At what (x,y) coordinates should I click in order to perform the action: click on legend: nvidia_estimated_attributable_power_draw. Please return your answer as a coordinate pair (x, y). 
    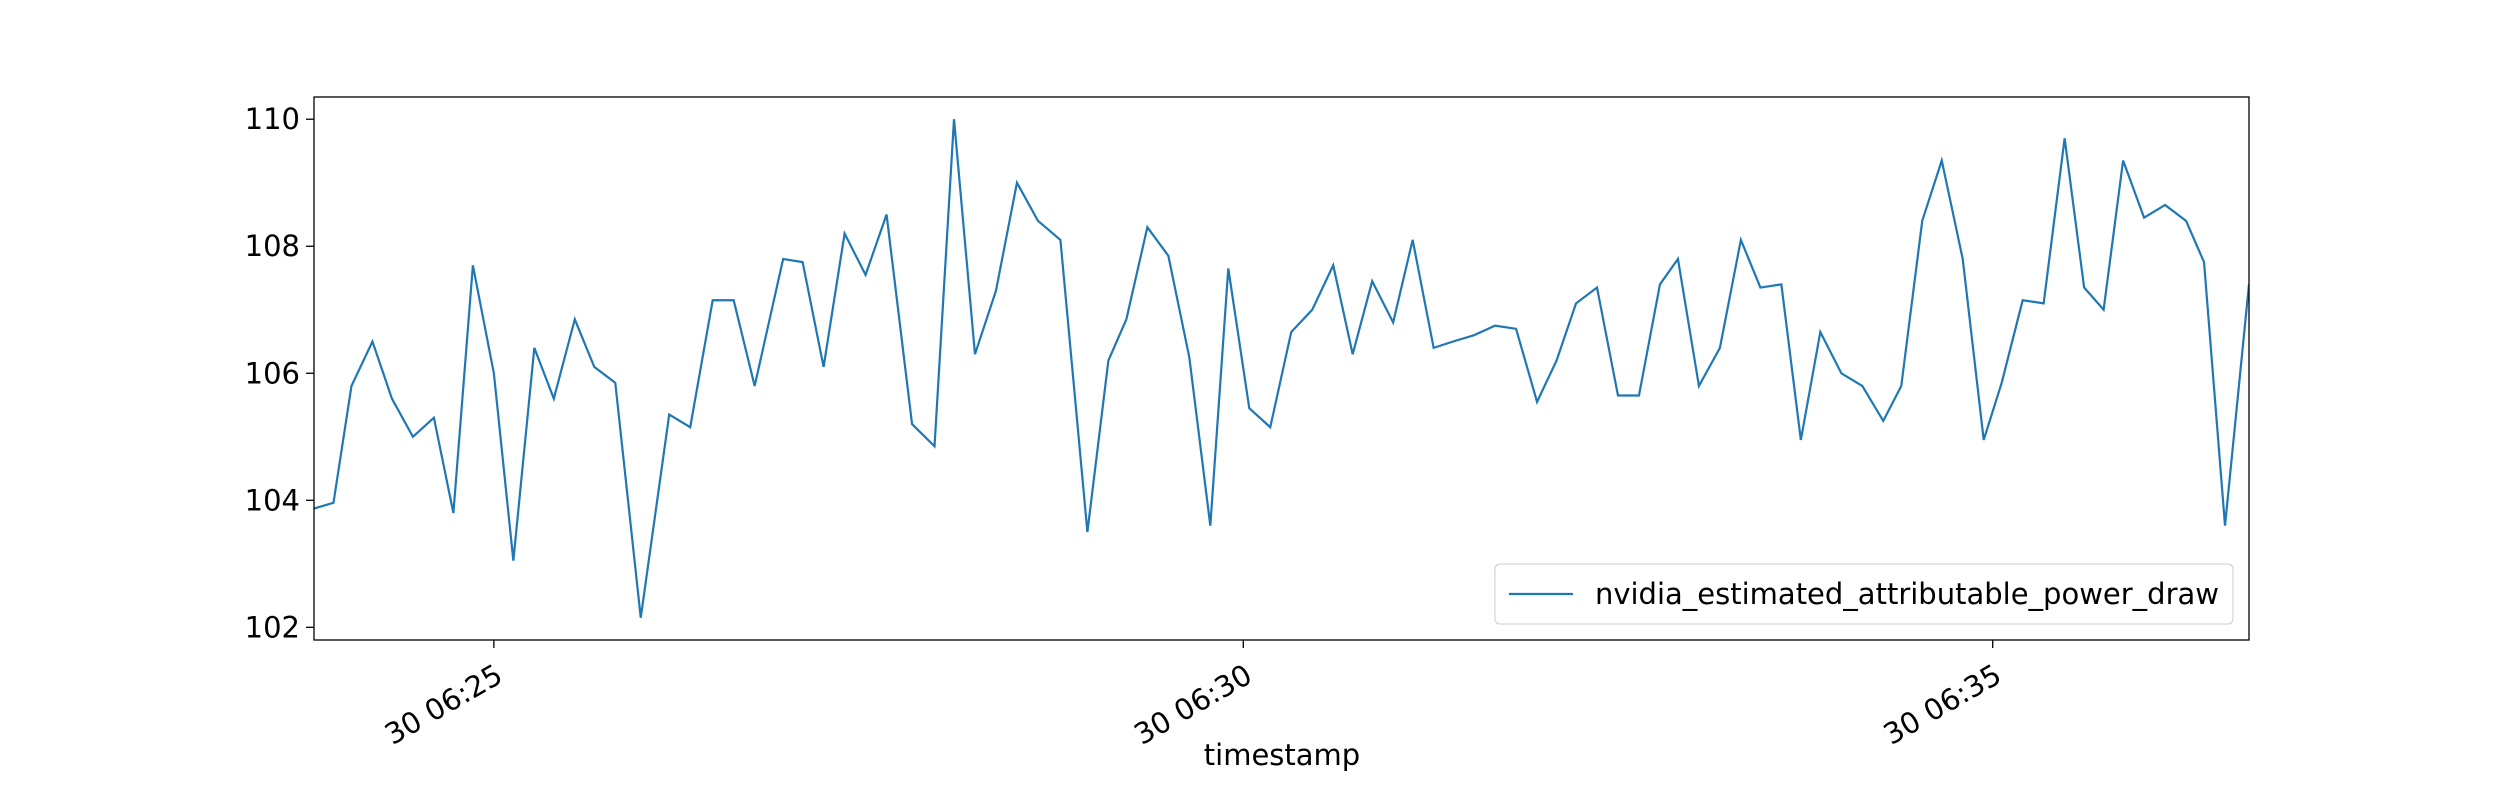
    Looking at the image, I should click on (1864, 594).